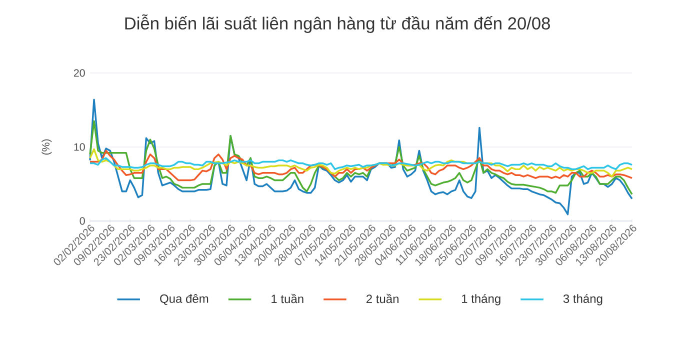 The height and width of the screenshot is (357, 675). What do you see at coordinates (481, 300) in the screenshot?
I see `legend-label: 1 tháng` at bounding box center [481, 300].